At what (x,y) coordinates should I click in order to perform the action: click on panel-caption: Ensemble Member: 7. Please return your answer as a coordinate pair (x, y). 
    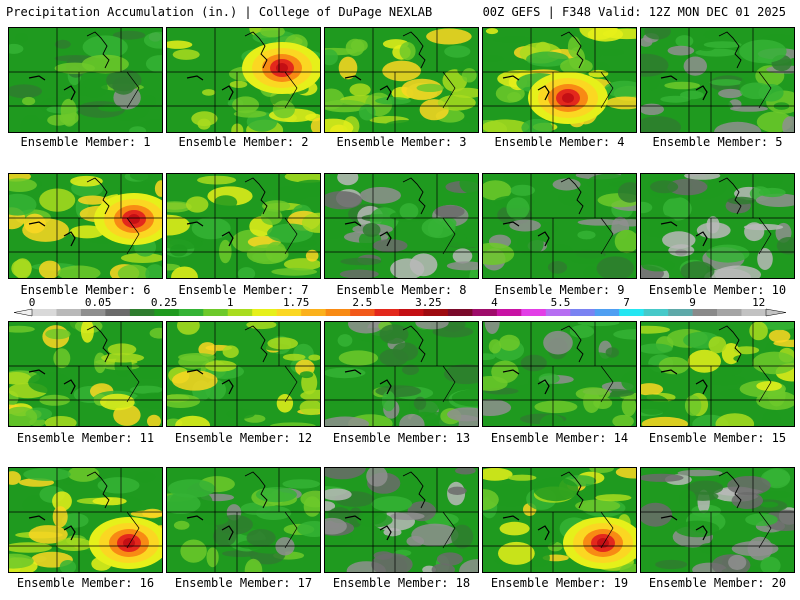
    Looking at the image, I should click on (243, 290).